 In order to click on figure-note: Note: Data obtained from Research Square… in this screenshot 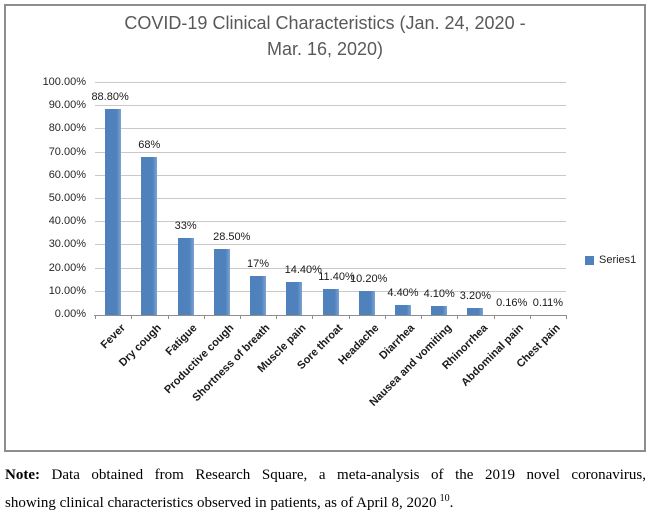, I will do `click(325, 487)`.